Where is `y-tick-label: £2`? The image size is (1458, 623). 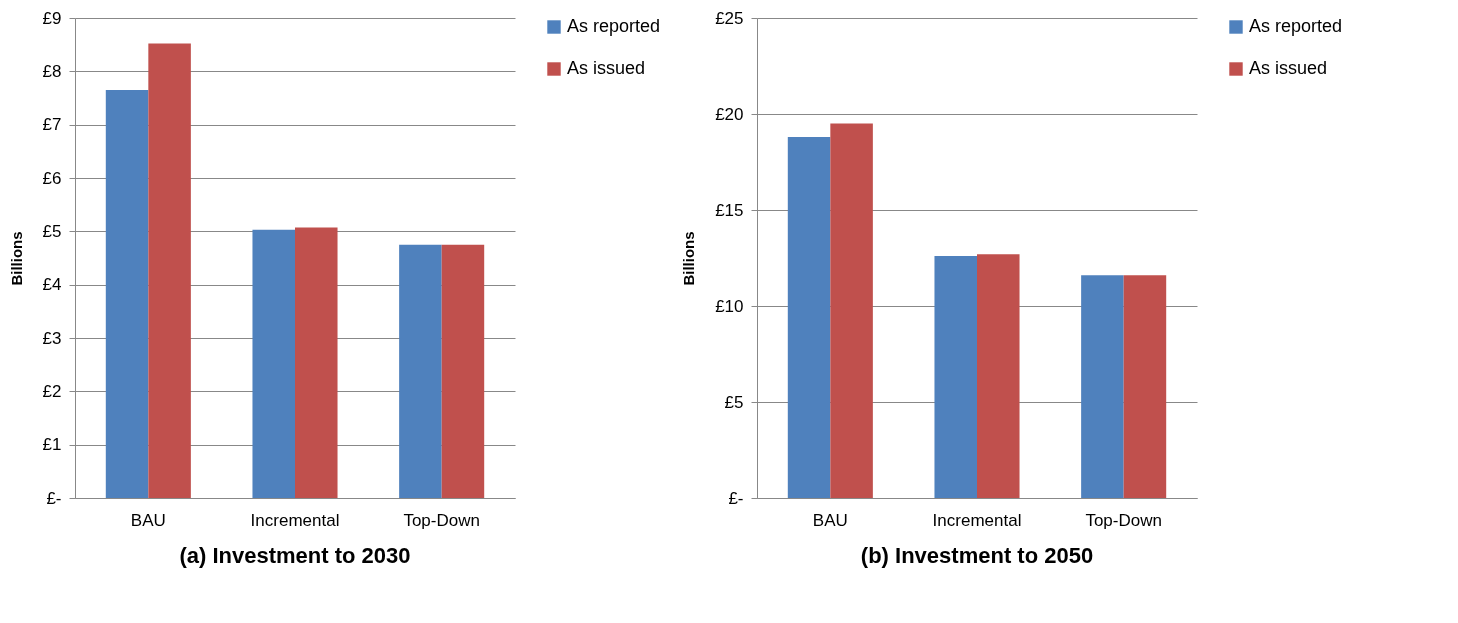 y-tick-label: £2 is located at coordinates (52, 391).